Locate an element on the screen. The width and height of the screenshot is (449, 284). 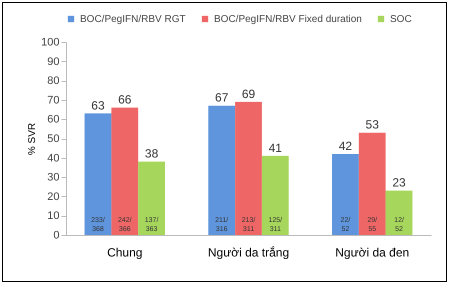
y-tick-label: 70 is located at coordinates (53, 100).